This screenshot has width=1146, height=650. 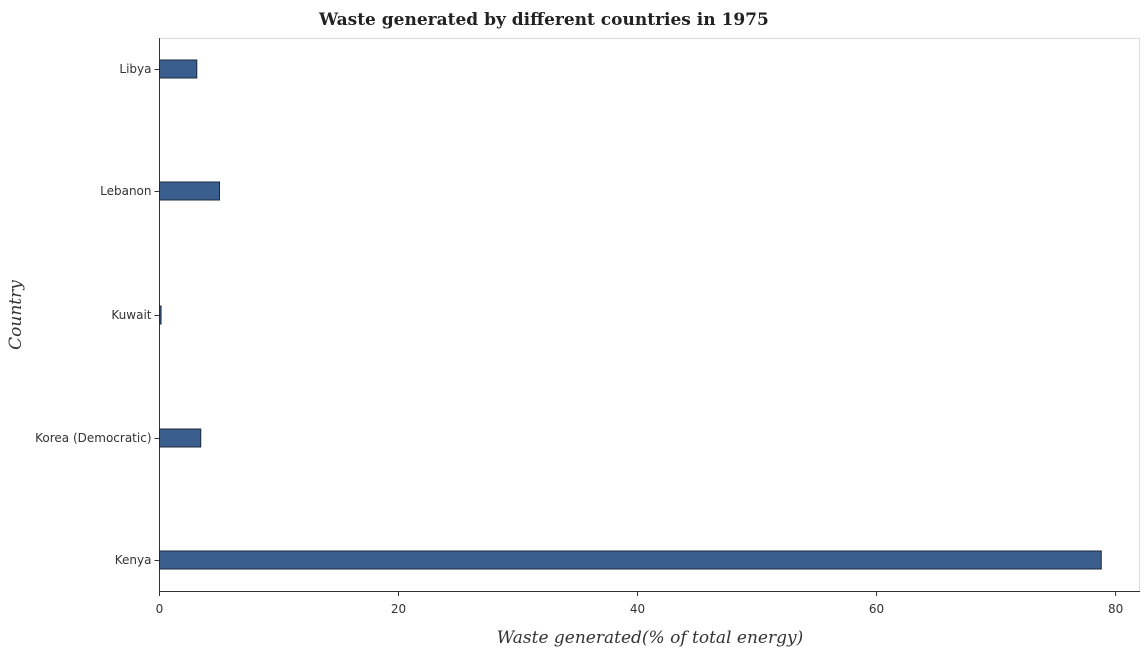 I want to click on y-tick-label: Libya, so click(x=135, y=69).